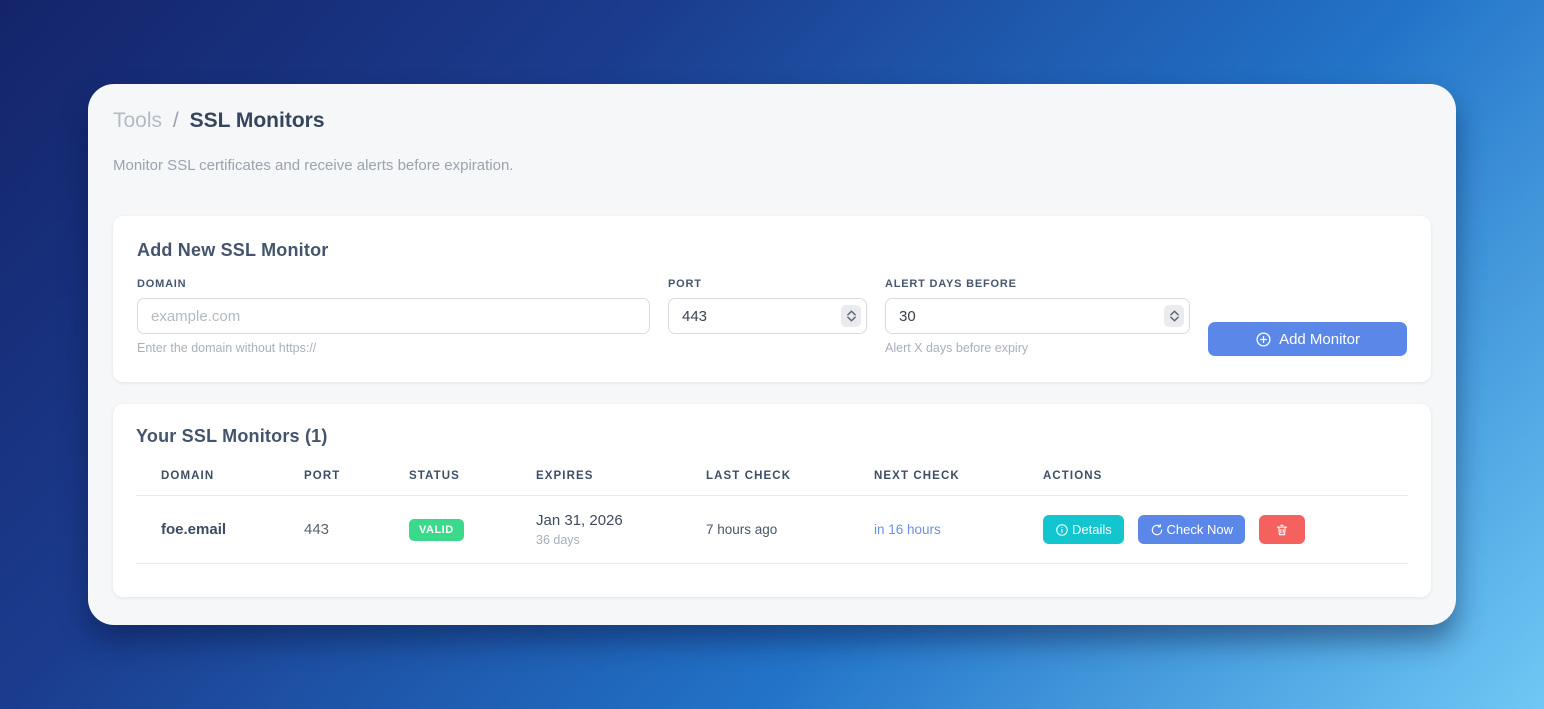 This screenshot has height=709, width=1544. I want to click on monitors-card-title: Your SSL Monitors (1), so click(232, 436).